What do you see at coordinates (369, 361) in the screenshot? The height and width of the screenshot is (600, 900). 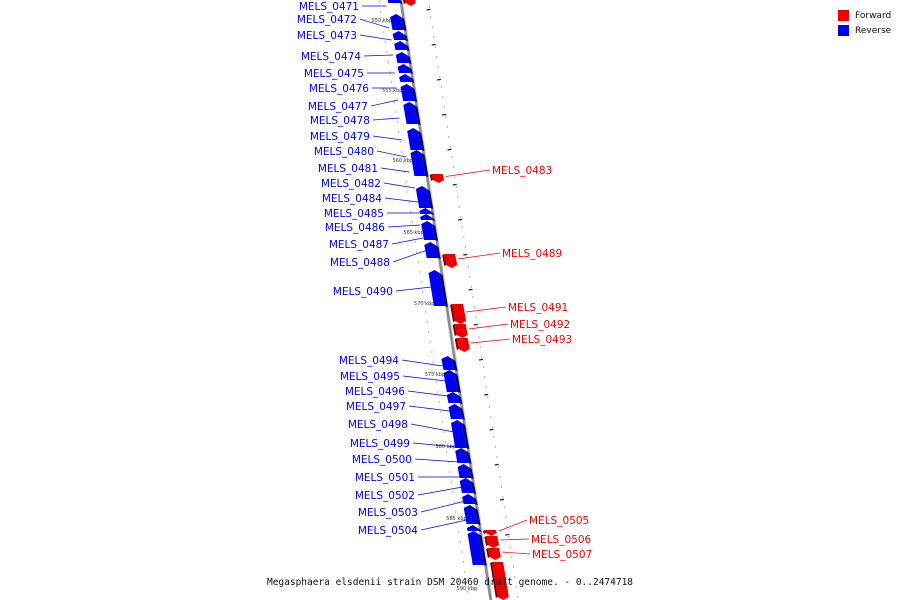 I see `gene-label-reverse: MELS_0494` at bounding box center [369, 361].